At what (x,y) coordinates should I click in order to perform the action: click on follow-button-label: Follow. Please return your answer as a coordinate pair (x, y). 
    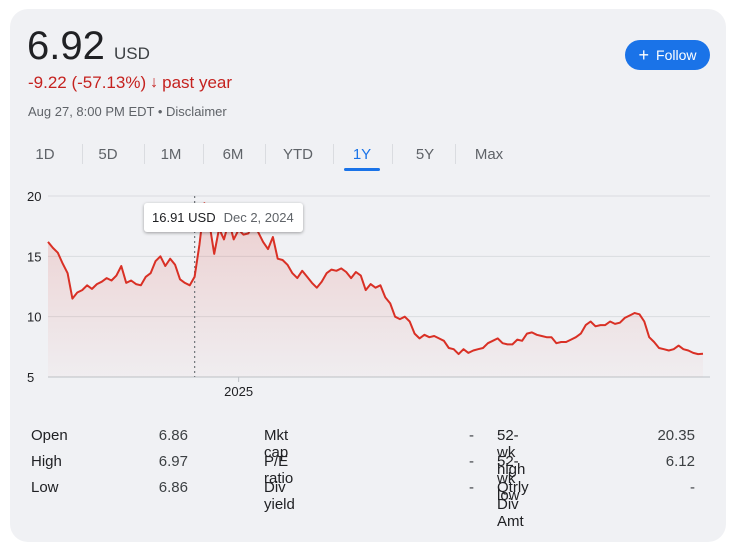
    Looking at the image, I should click on (676, 55).